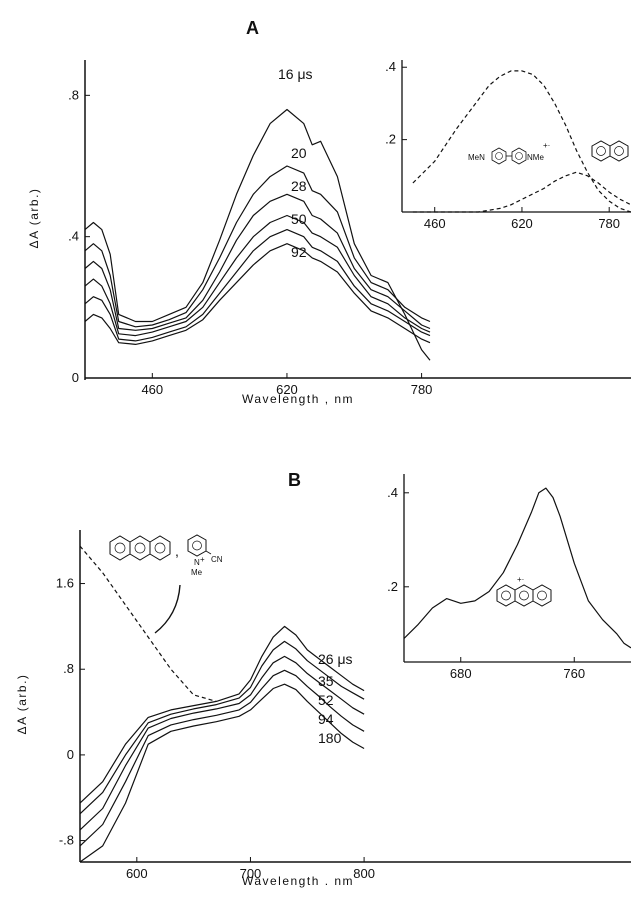 The width and height of the screenshot is (631, 897). What do you see at coordinates (70, 754) in the screenshot?
I see `panel-b-y-tick-label-1: 0` at bounding box center [70, 754].